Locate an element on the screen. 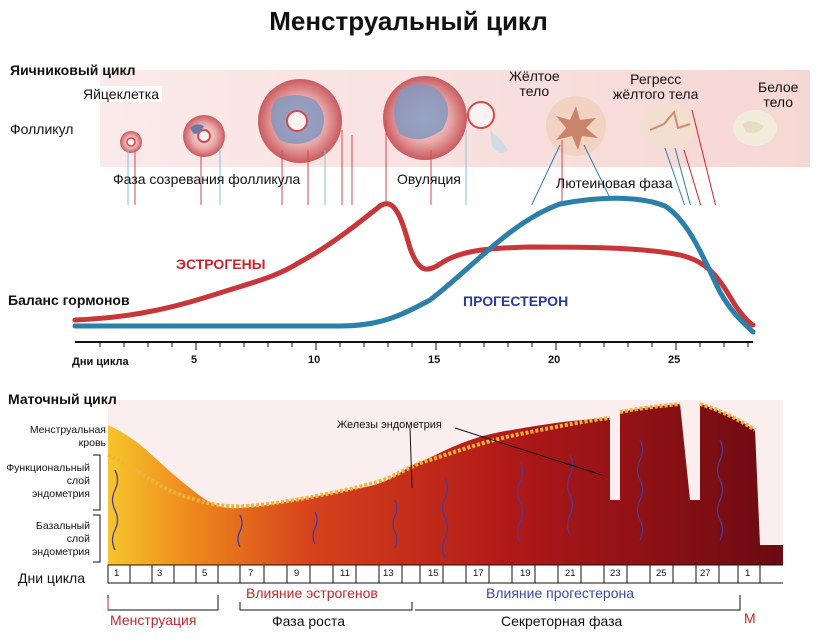 The height and width of the screenshot is (642, 817). uterine-day-tick: 19 is located at coordinates (525, 573).